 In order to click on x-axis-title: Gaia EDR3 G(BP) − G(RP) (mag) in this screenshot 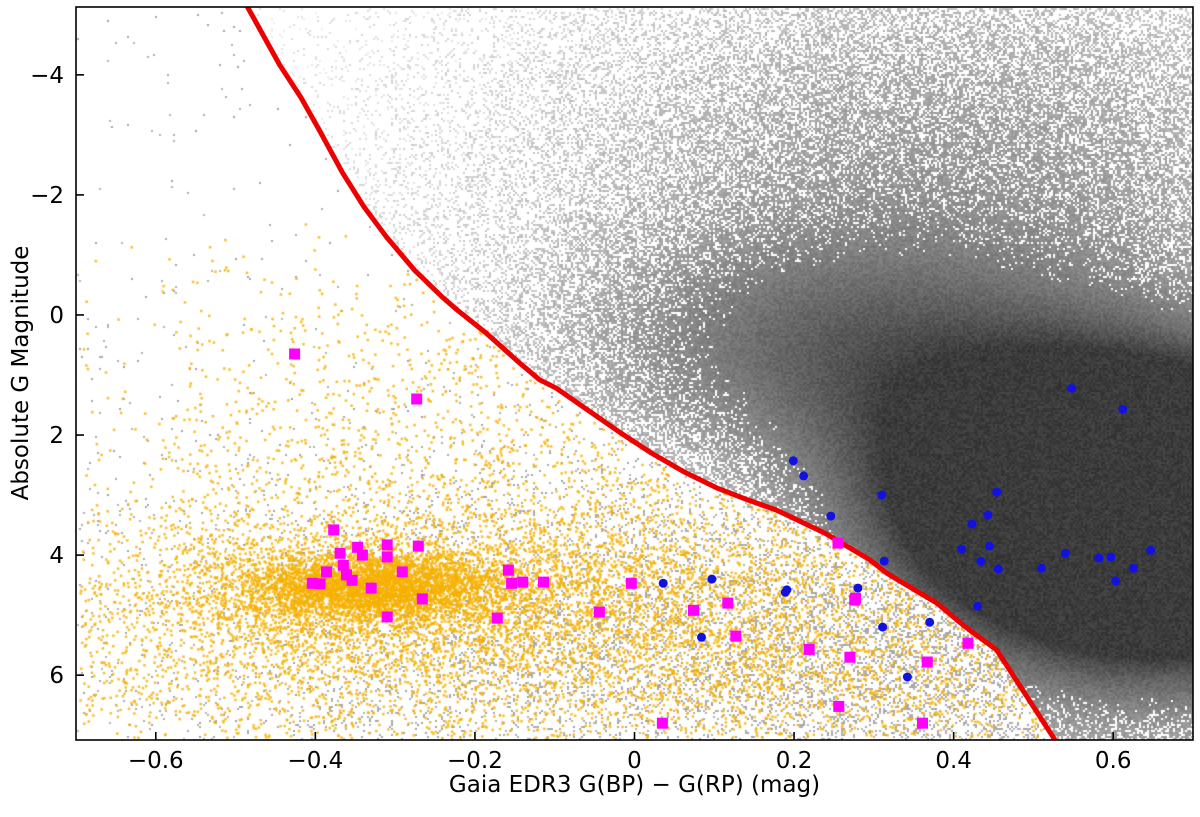, I will do `click(634, 785)`.